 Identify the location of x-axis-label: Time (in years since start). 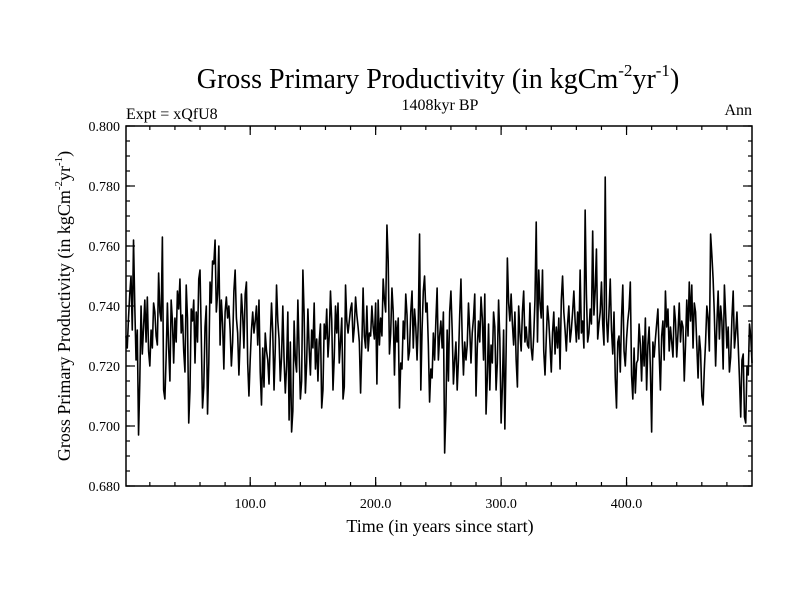
(439, 526).